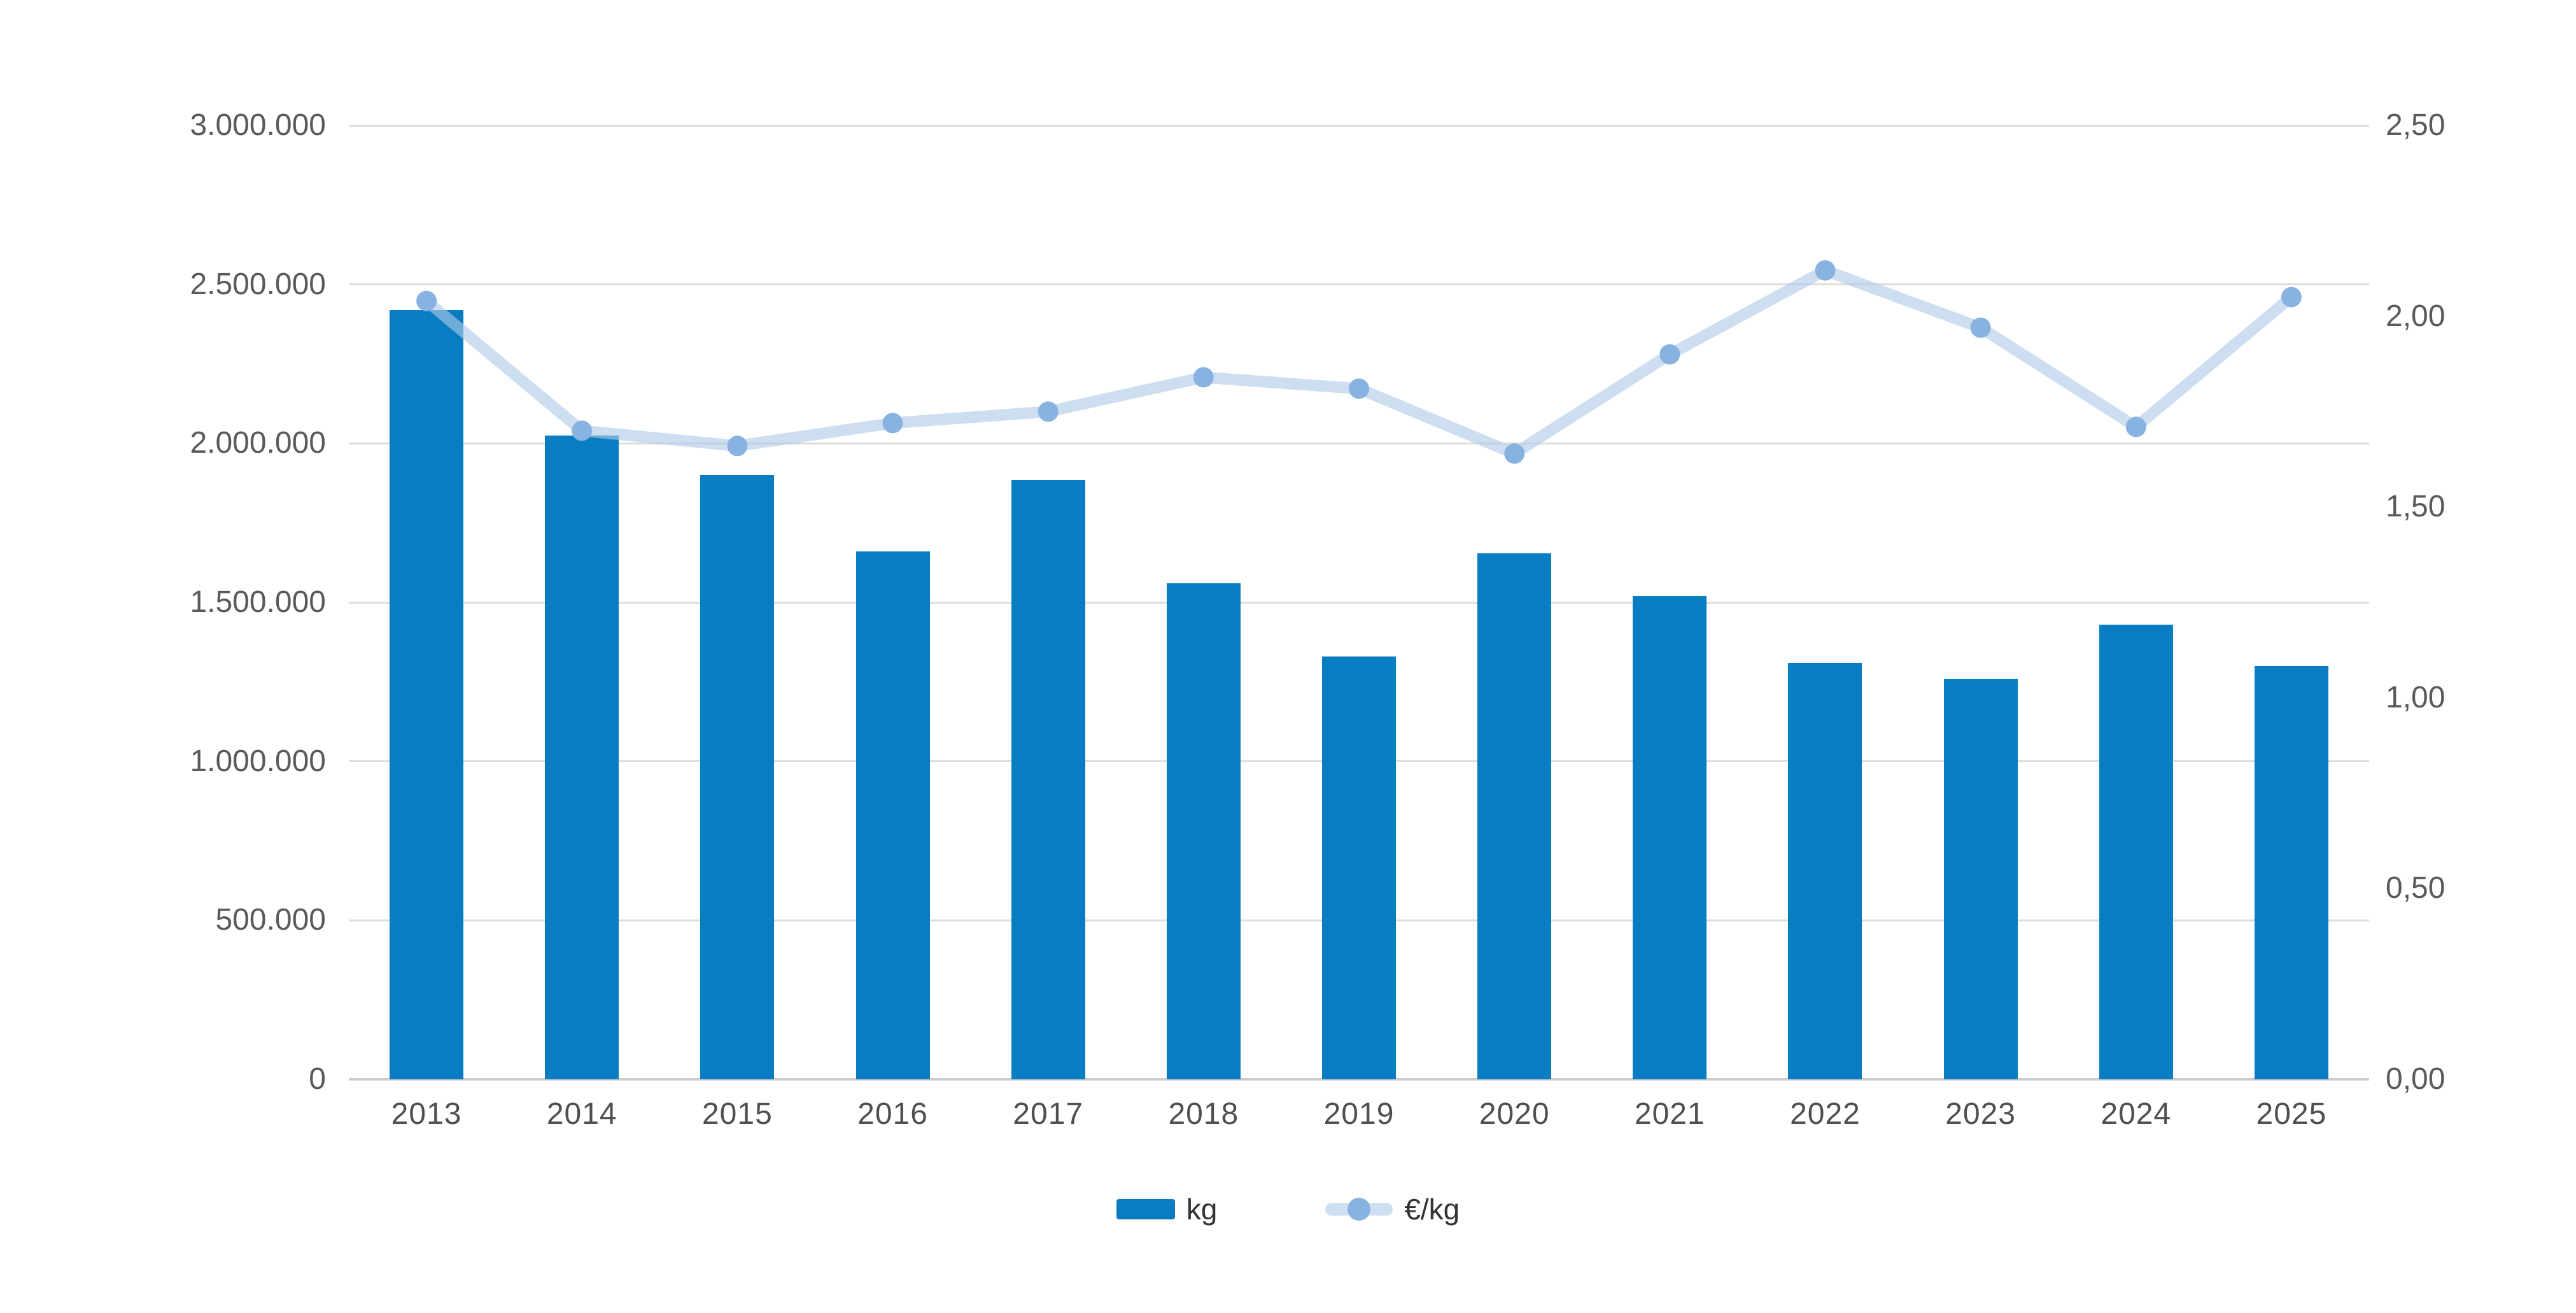 This screenshot has height=1313, width=2576. Describe the element at coordinates (1204, 831) in the screenshot. I see `bar-2018` at that location.